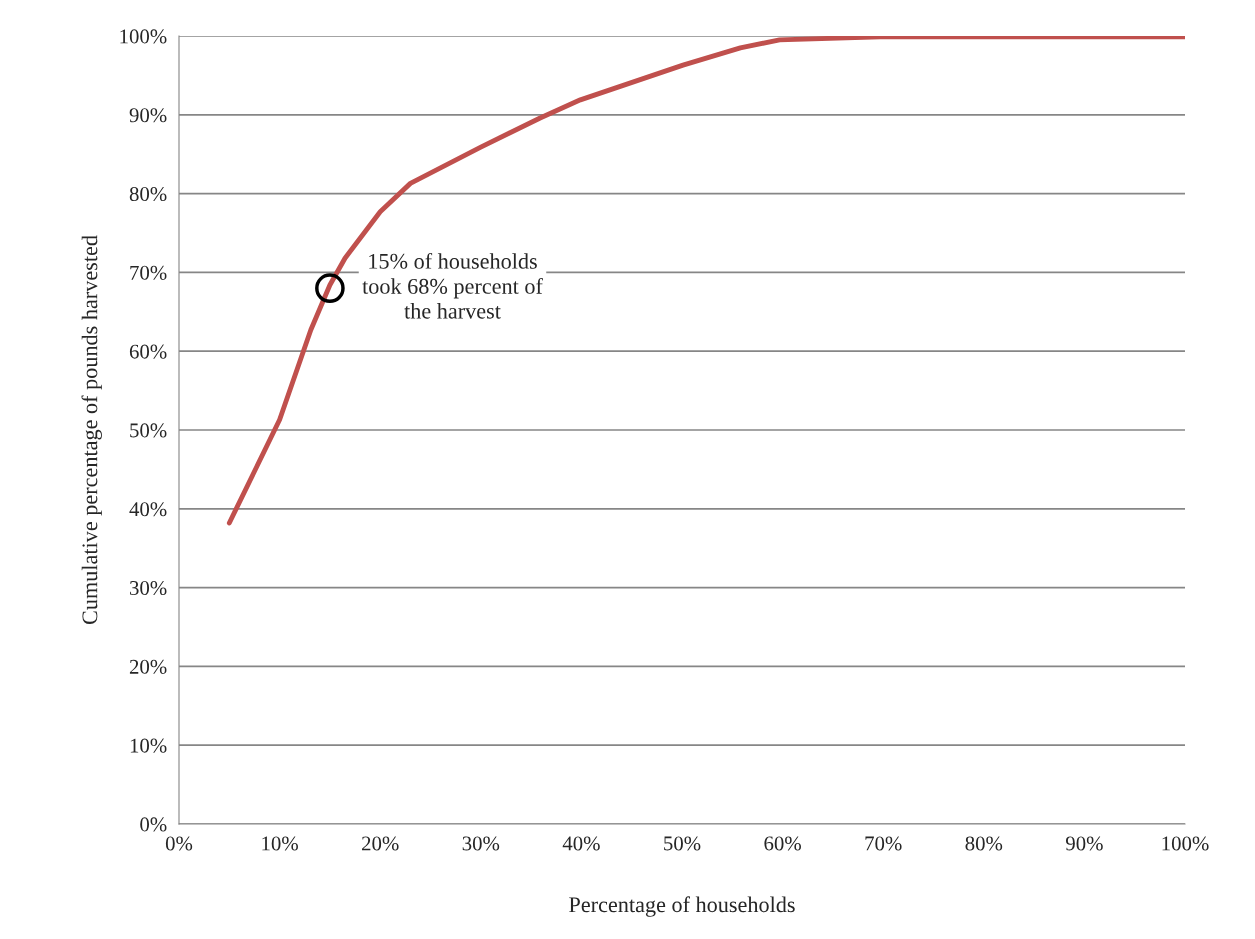 Image resolution: width=1255 pixels, height=939 pixels. What do you see at coordinates (481, 843) in the screenshot?
I see `x-tick-label: 30%` at bounding box center [481, 843].